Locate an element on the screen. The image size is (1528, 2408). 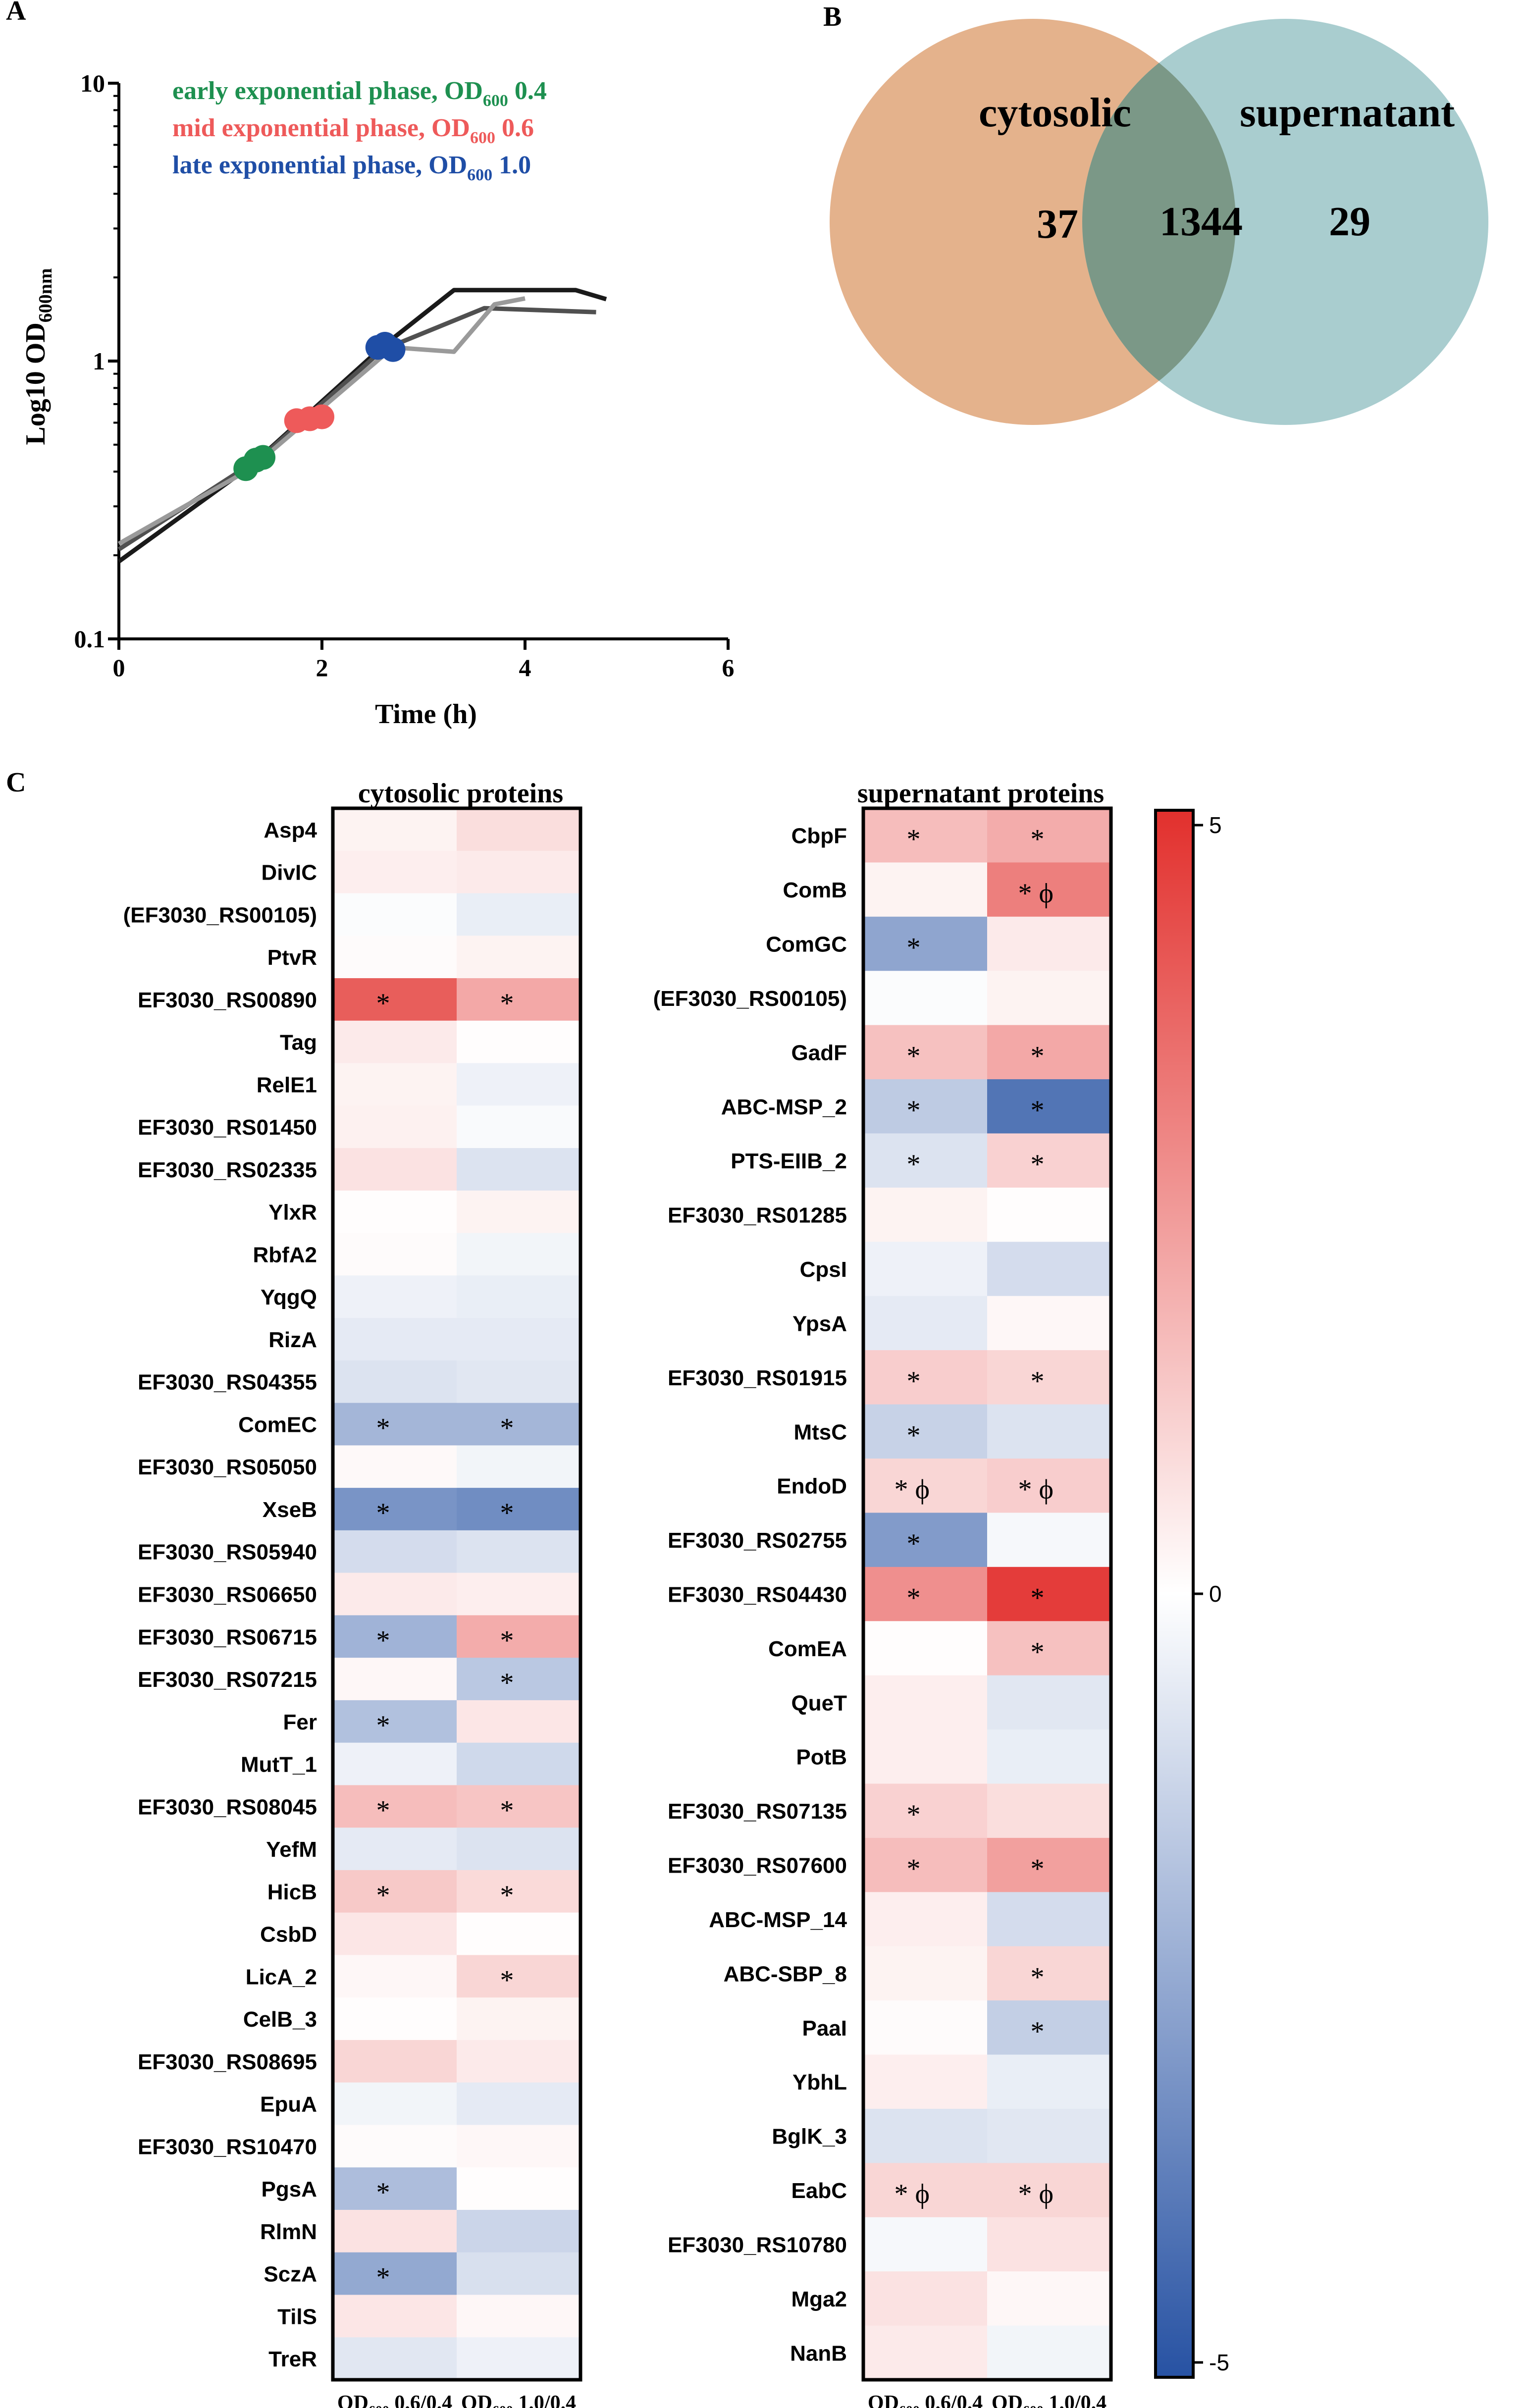
heatmap-row-label: EF3030_RS01915 is located at coordinates (757, 1378).